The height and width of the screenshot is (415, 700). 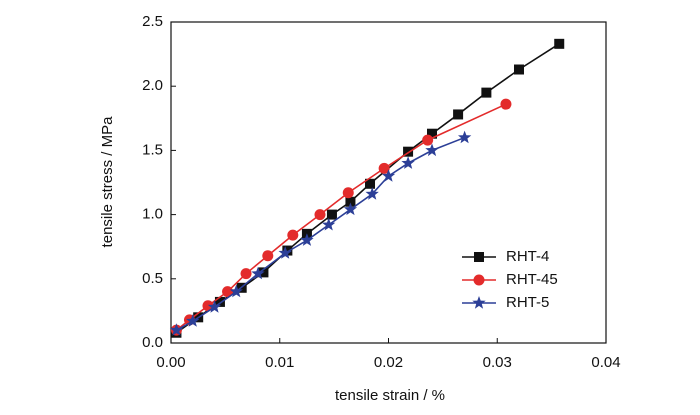 I want to click on y-tick-label: 1.5, so click(x=152, y=149).